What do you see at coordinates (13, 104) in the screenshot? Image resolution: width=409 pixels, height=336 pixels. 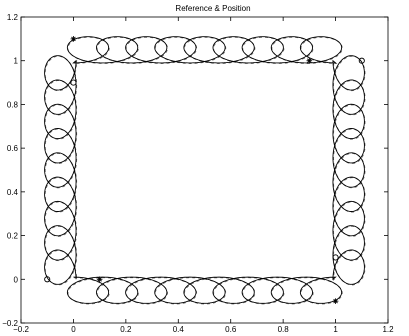 I see `y-tick-label: 0.8` at bounding box center [13, 104].